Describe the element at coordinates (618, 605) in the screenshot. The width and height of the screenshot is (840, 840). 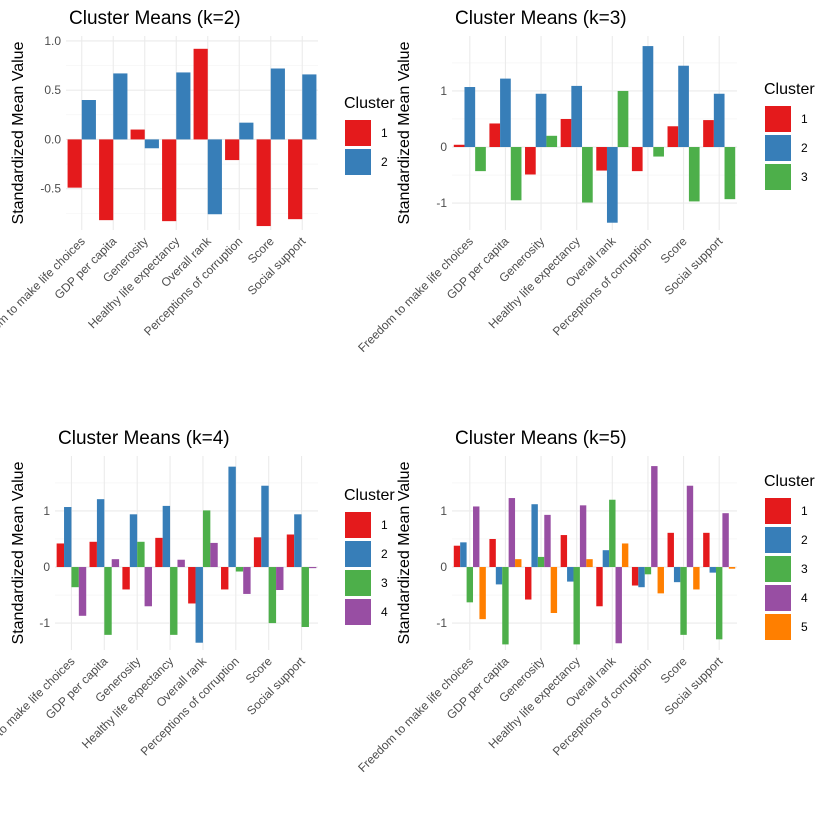
I see `bar-cluster-4-overall-rank` at that location.